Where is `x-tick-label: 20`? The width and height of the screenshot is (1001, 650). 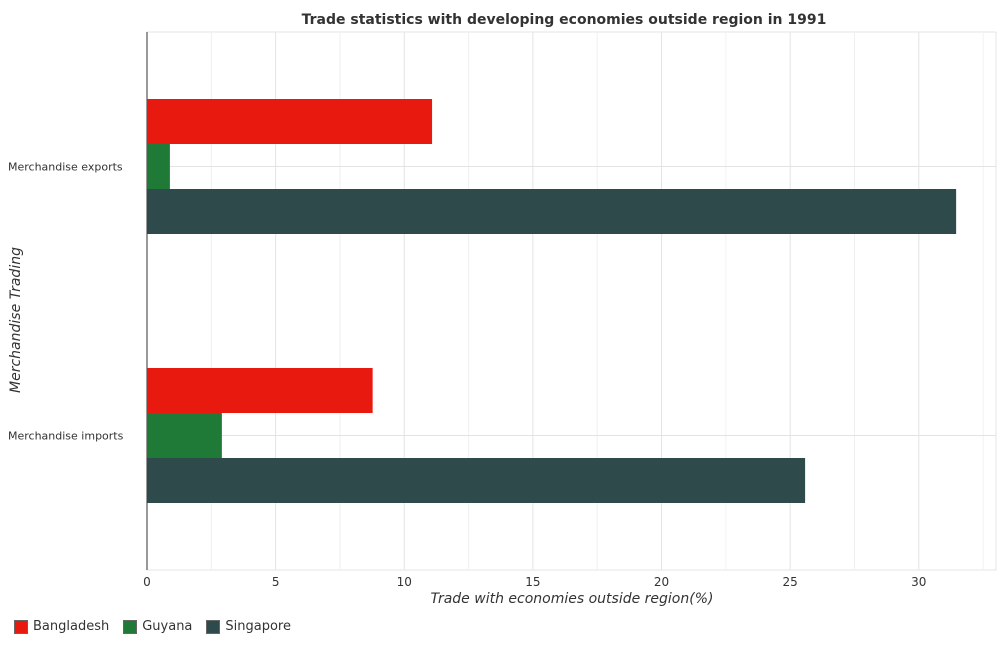
x-tick-label: 20 is located at coordinates (661, 582).